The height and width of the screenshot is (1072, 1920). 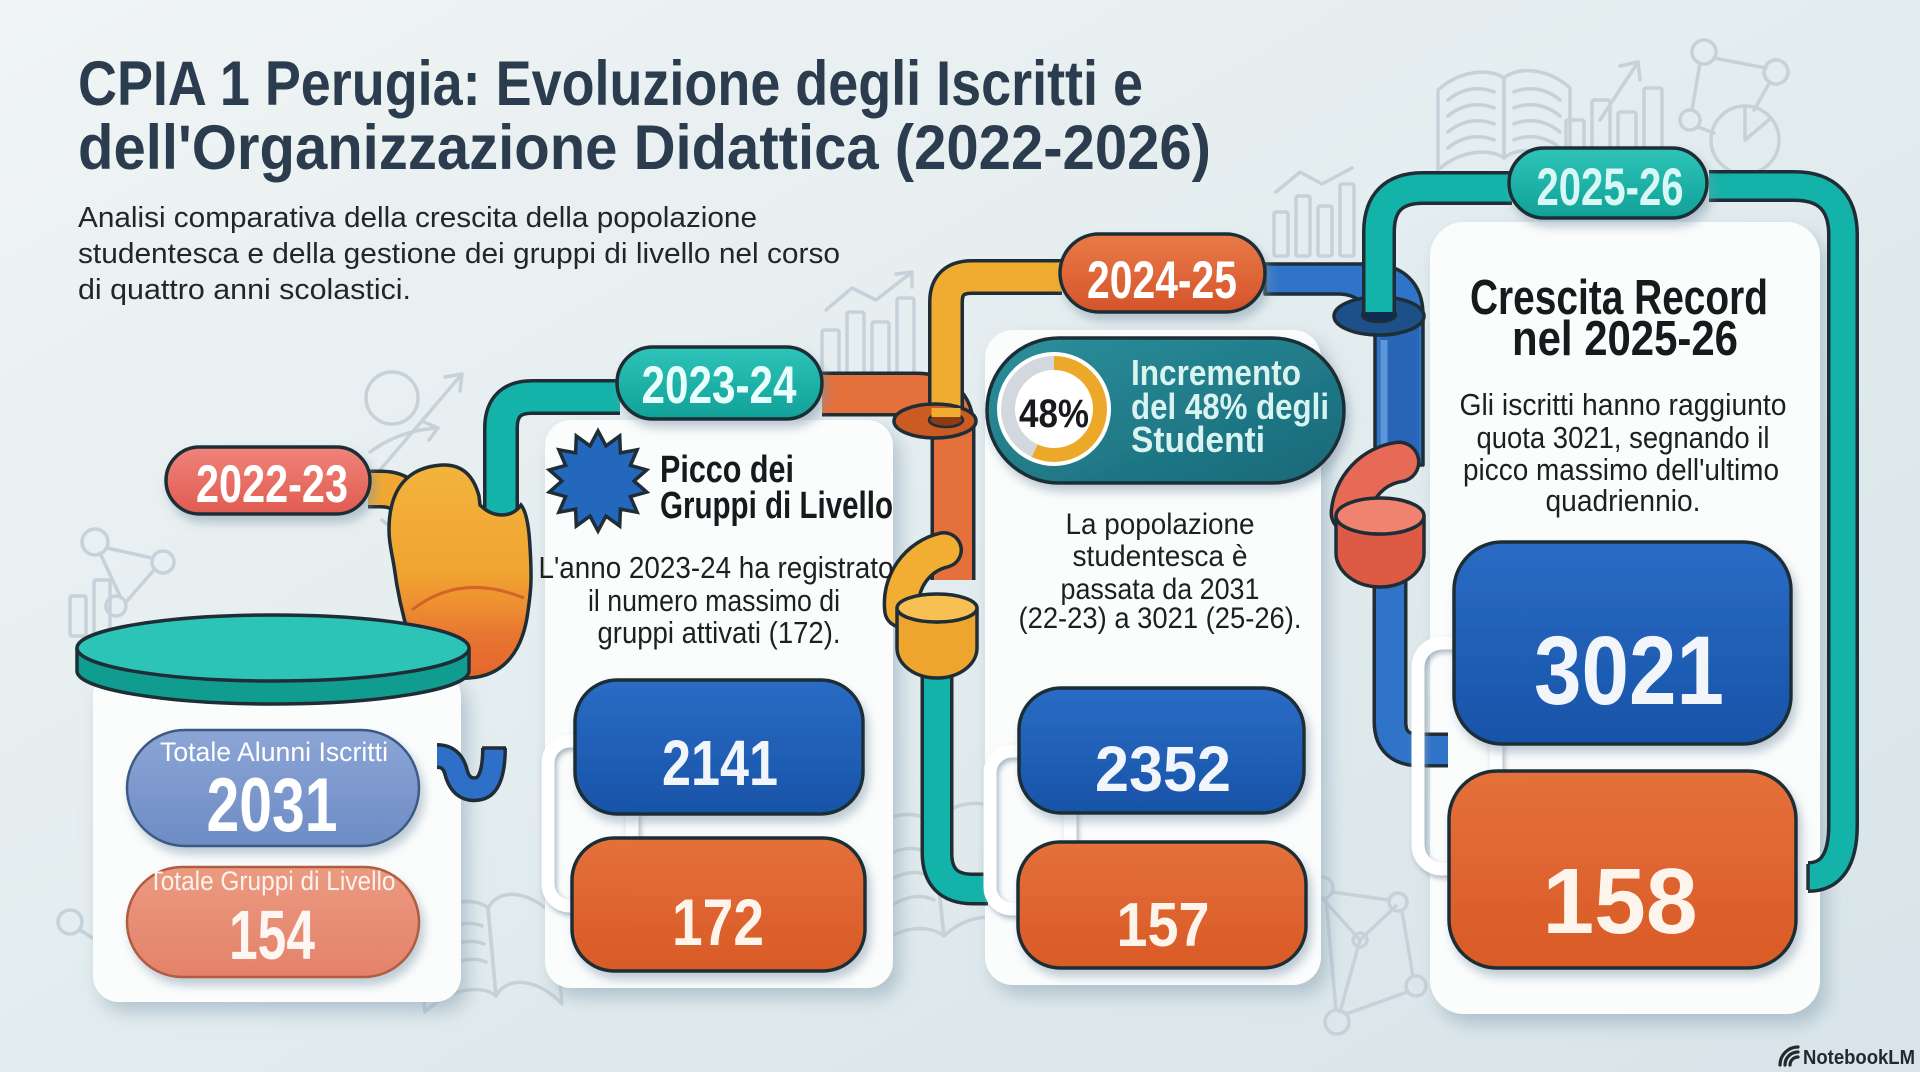 I want to click on svg-text: il numero massimo di, so click(x=714, y=600).